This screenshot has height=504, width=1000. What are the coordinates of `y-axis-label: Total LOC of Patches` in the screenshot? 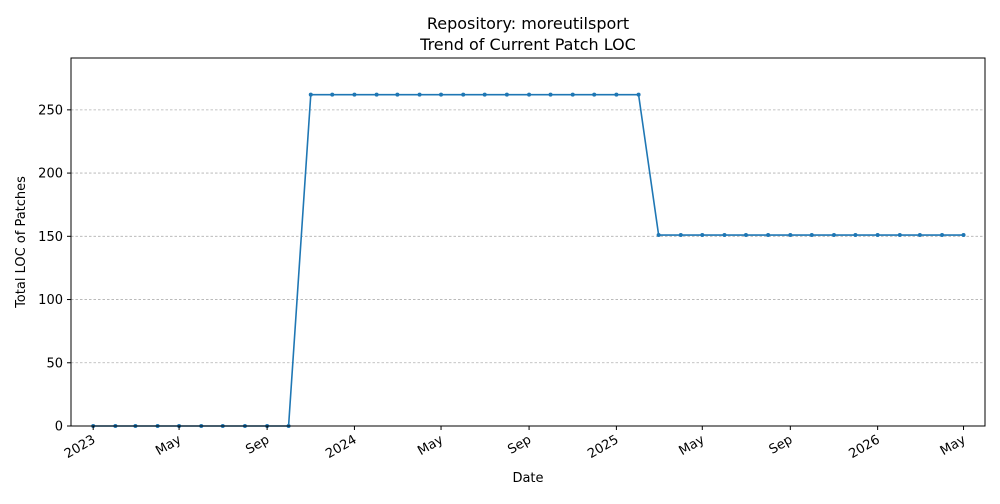 It's located at (21, 242).